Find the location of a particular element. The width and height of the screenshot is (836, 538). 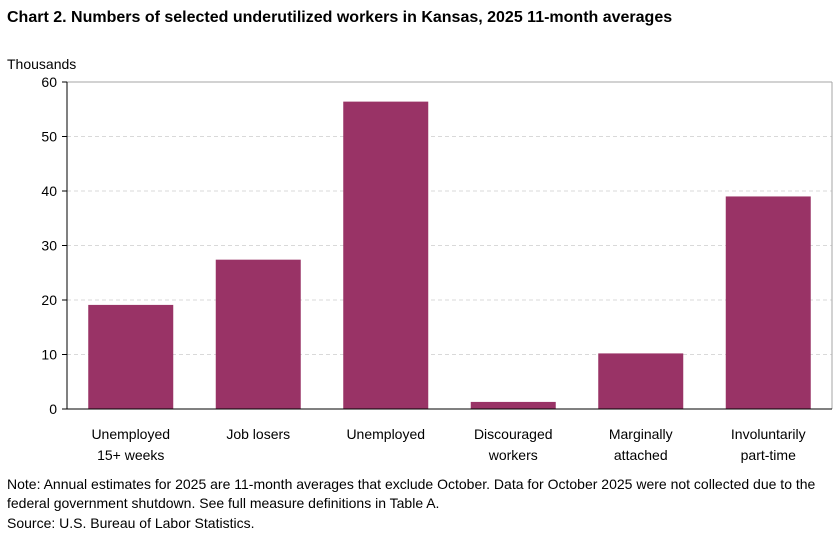

y-tick-label: 50 is located at coordinates (49, 137).